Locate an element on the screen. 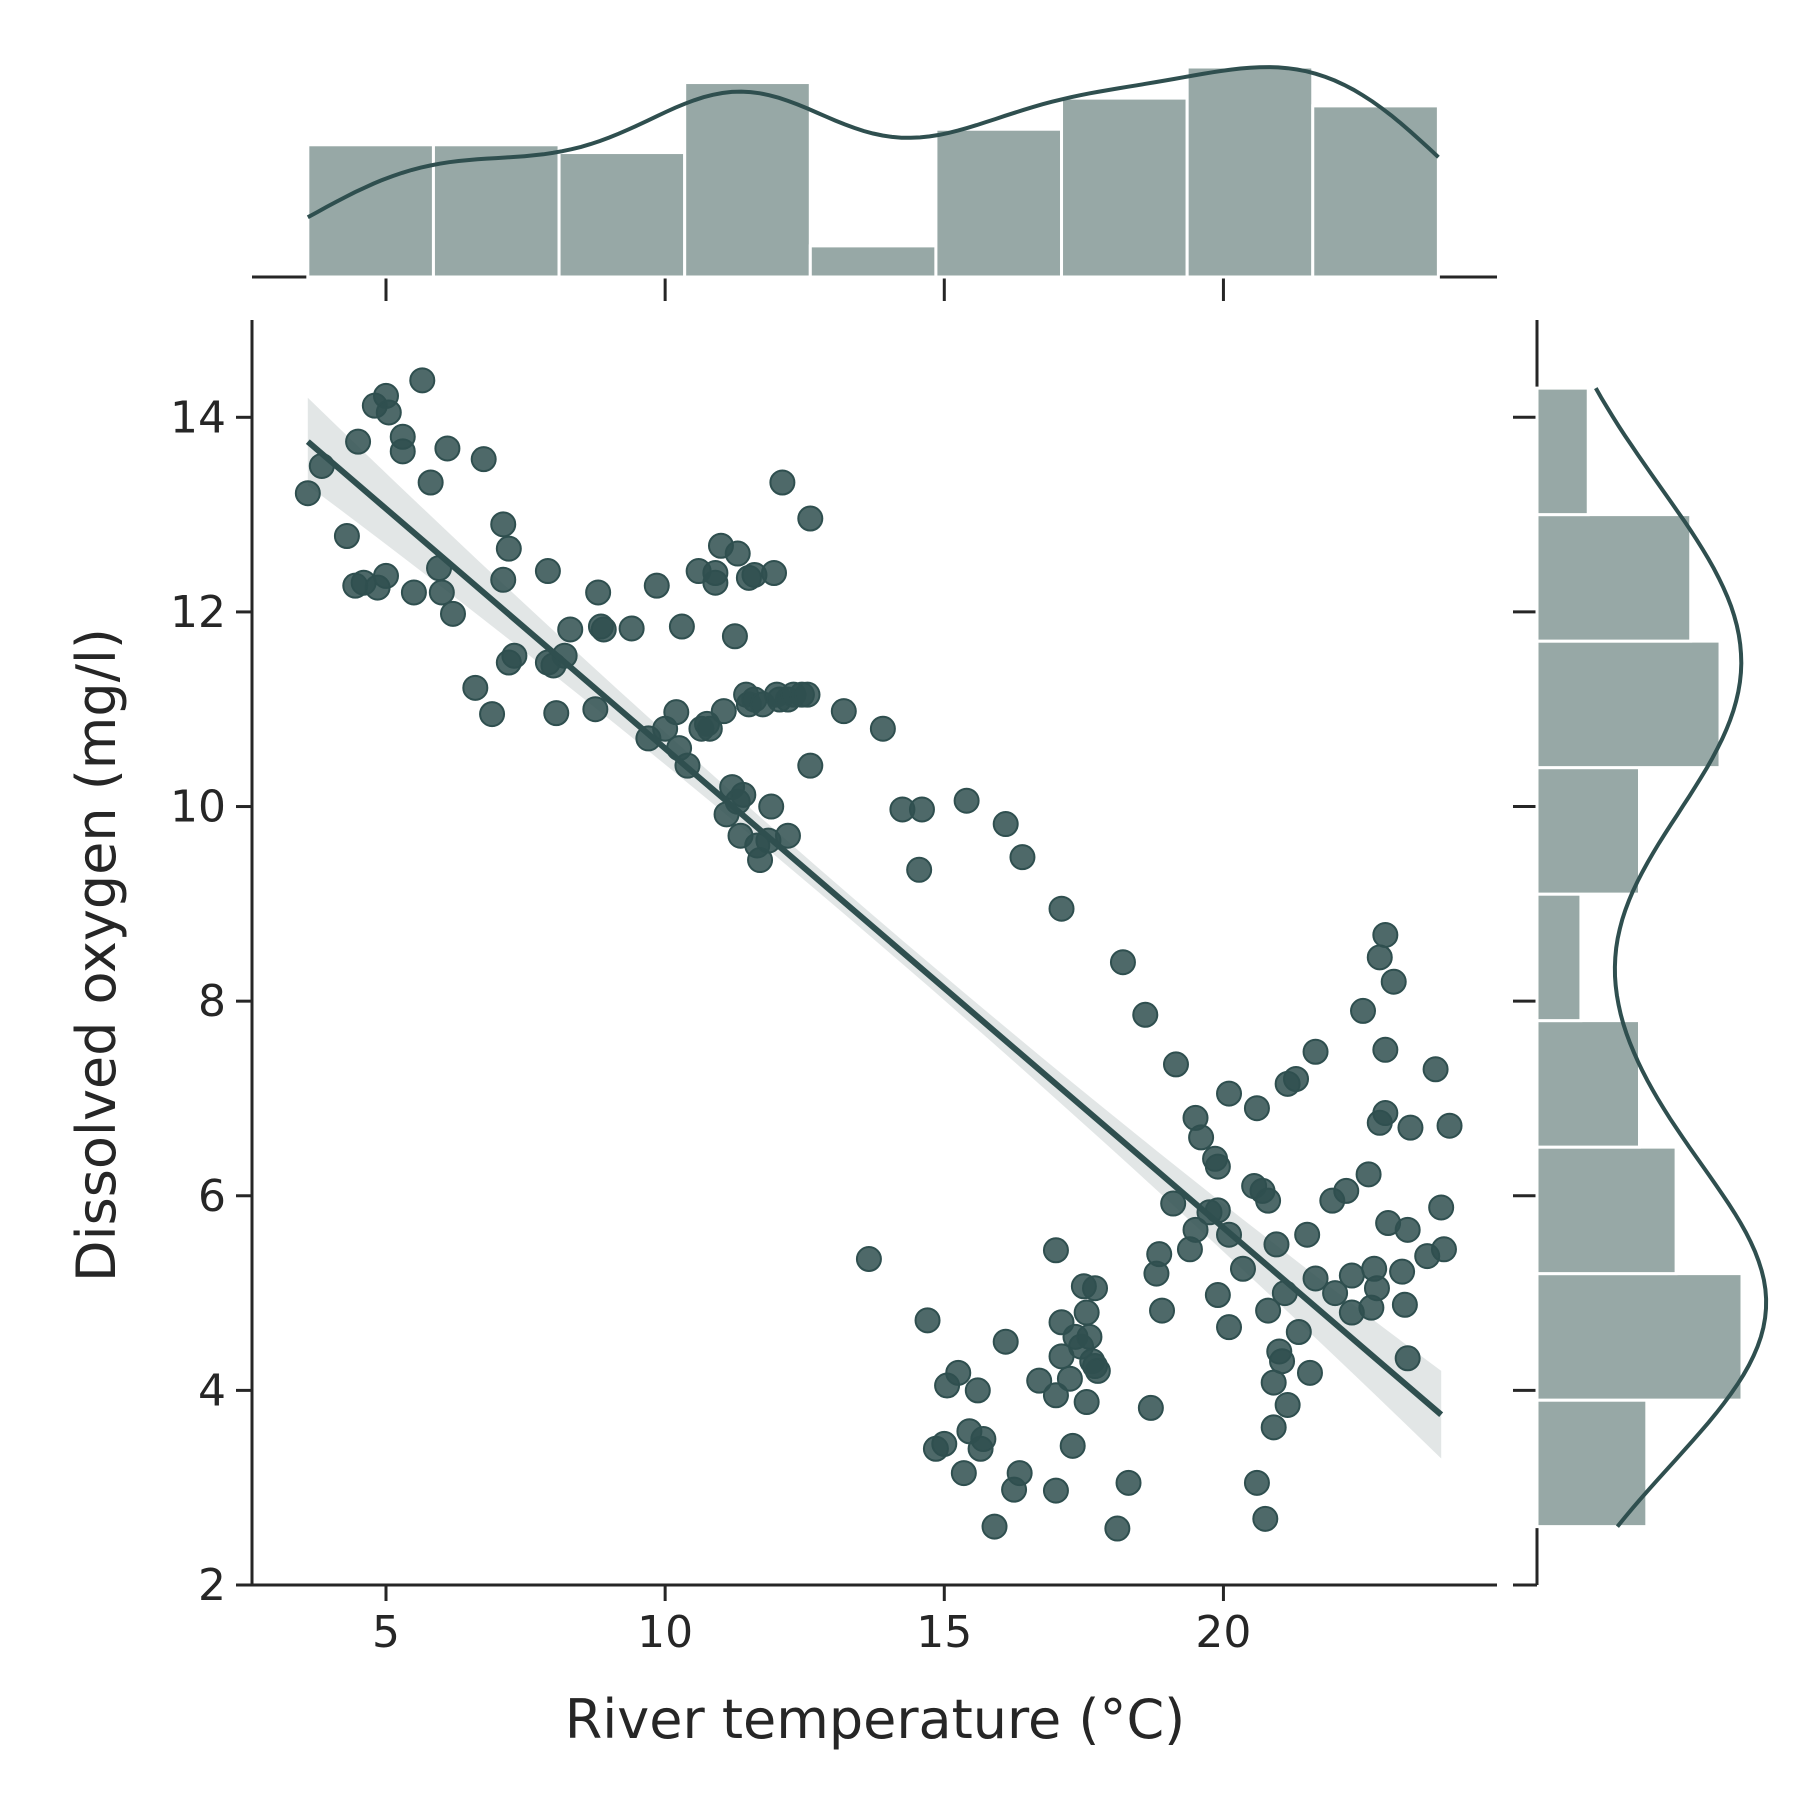  y-tick-label: 10 is located at coordinates (198, 807).